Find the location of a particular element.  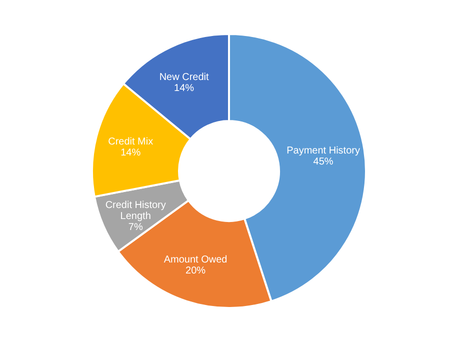

data-label: 45% is located at coordinates (323, 162).